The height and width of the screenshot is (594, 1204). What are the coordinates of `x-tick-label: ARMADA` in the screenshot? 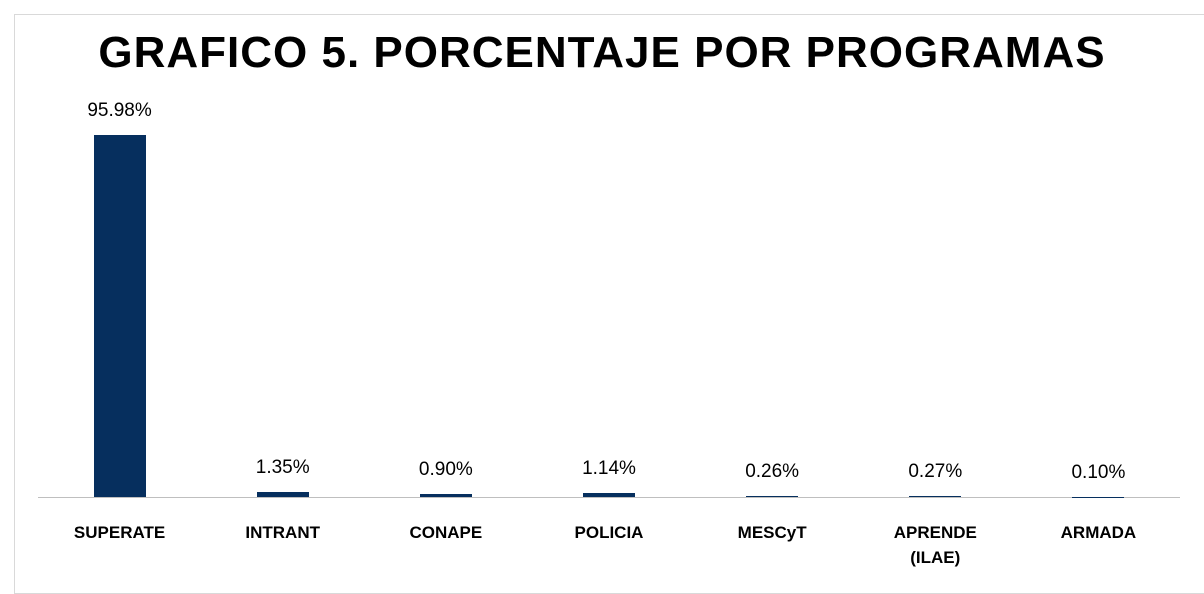 It's located at (1098, 532).